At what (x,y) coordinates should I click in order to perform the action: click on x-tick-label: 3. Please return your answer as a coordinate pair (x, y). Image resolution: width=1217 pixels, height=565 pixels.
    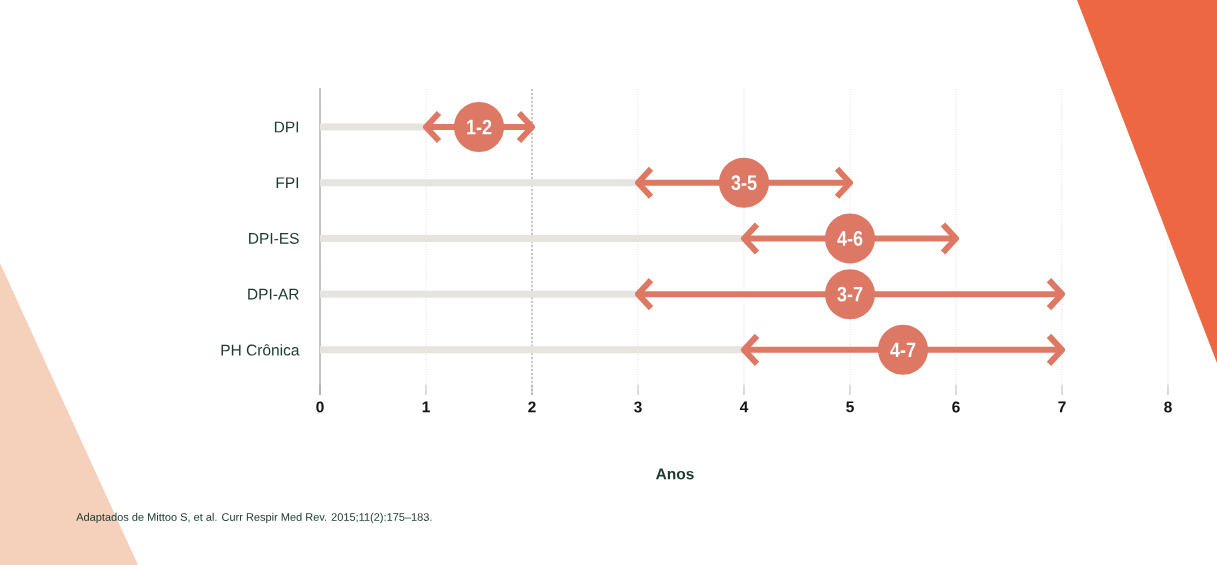
    Looking at the image, I should click on (638, 407).